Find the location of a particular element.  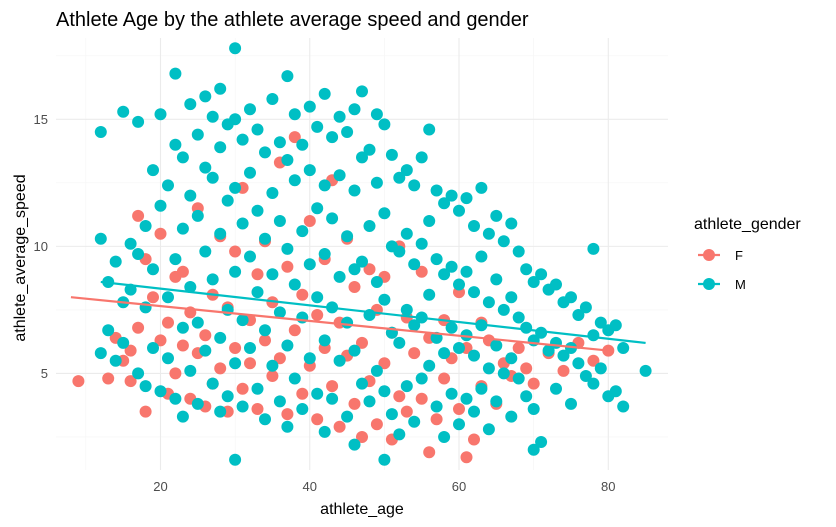

y-tick-label: 10 is located at coordinates (41, 246).